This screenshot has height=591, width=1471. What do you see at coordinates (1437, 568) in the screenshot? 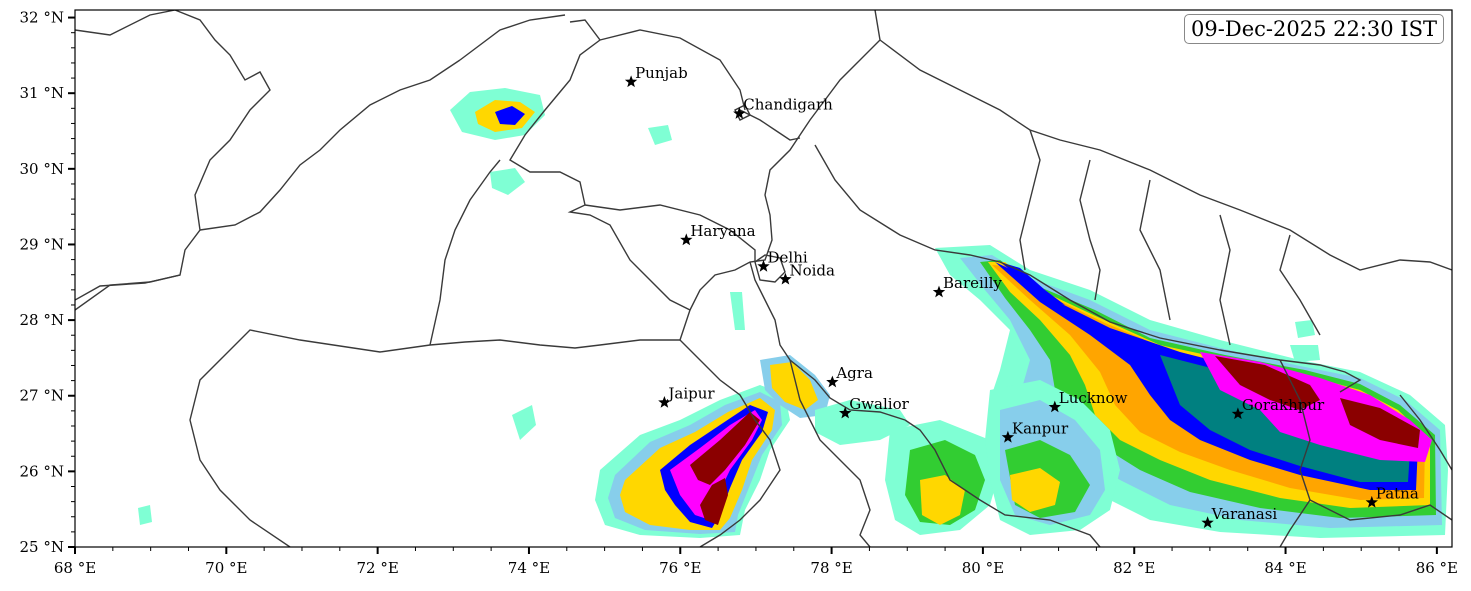
I see `lon-tick-label: 86 °E` at bounding box center [1437, 568].